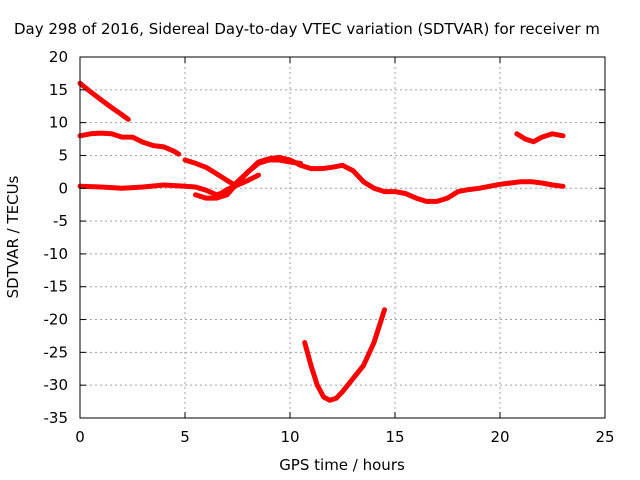 The height and width of the screenshot is (480, 640). What do you see at coordinates (56, 254) in the screenshot?
I see `y-tick-label: -10` at bounding box center [56, 254].